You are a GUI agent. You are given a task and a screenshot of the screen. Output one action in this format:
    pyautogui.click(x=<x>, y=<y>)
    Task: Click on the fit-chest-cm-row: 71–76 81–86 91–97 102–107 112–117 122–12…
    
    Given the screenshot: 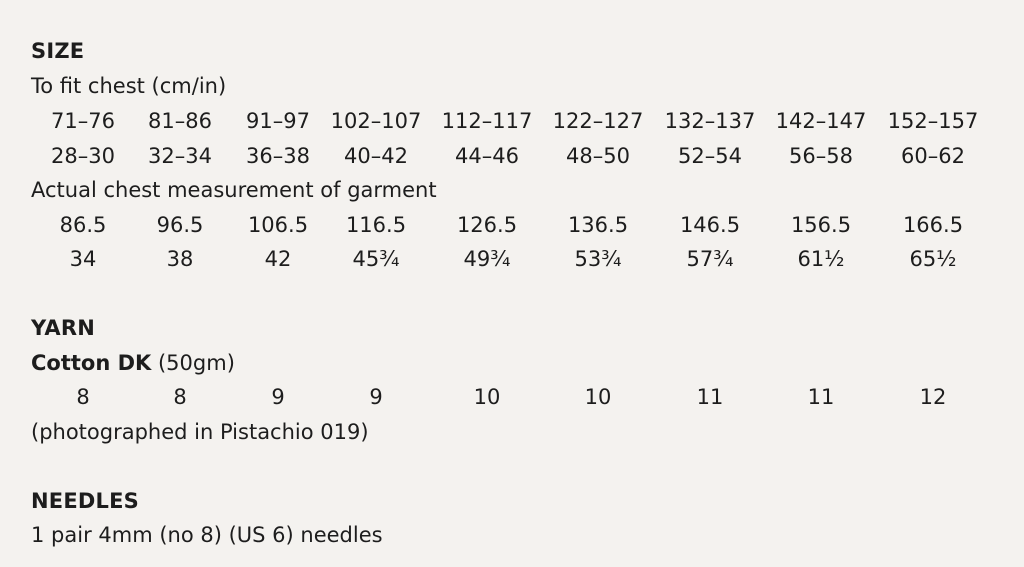 What is the action you would take?
    pyautogui.click(x=512, y=121)
    